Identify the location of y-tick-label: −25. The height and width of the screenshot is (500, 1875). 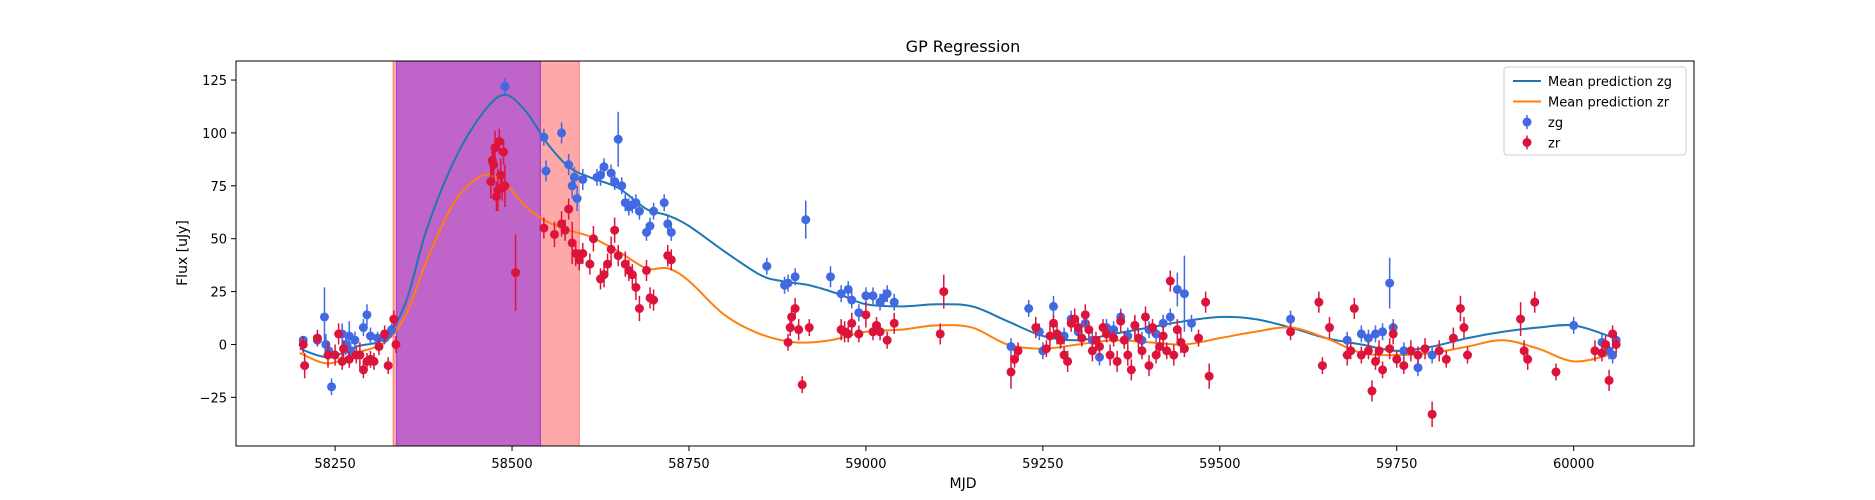
(213, 398).